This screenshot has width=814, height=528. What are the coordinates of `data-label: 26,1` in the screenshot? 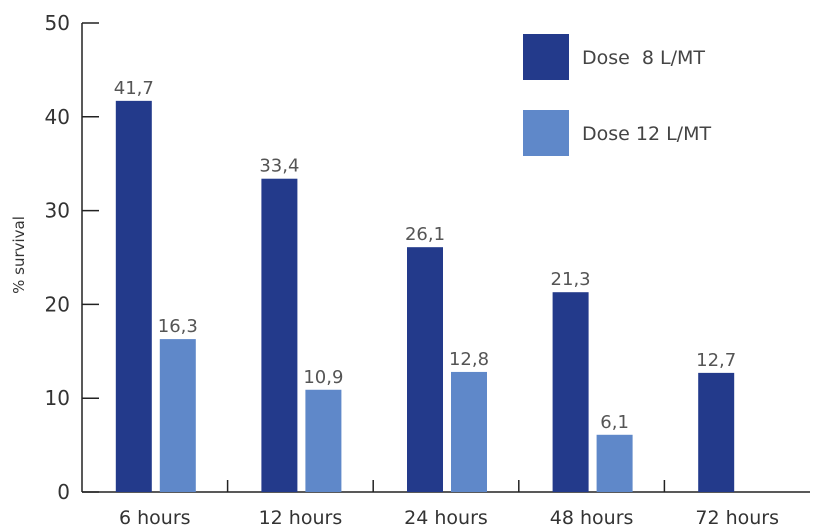 It's located at (425, 234).